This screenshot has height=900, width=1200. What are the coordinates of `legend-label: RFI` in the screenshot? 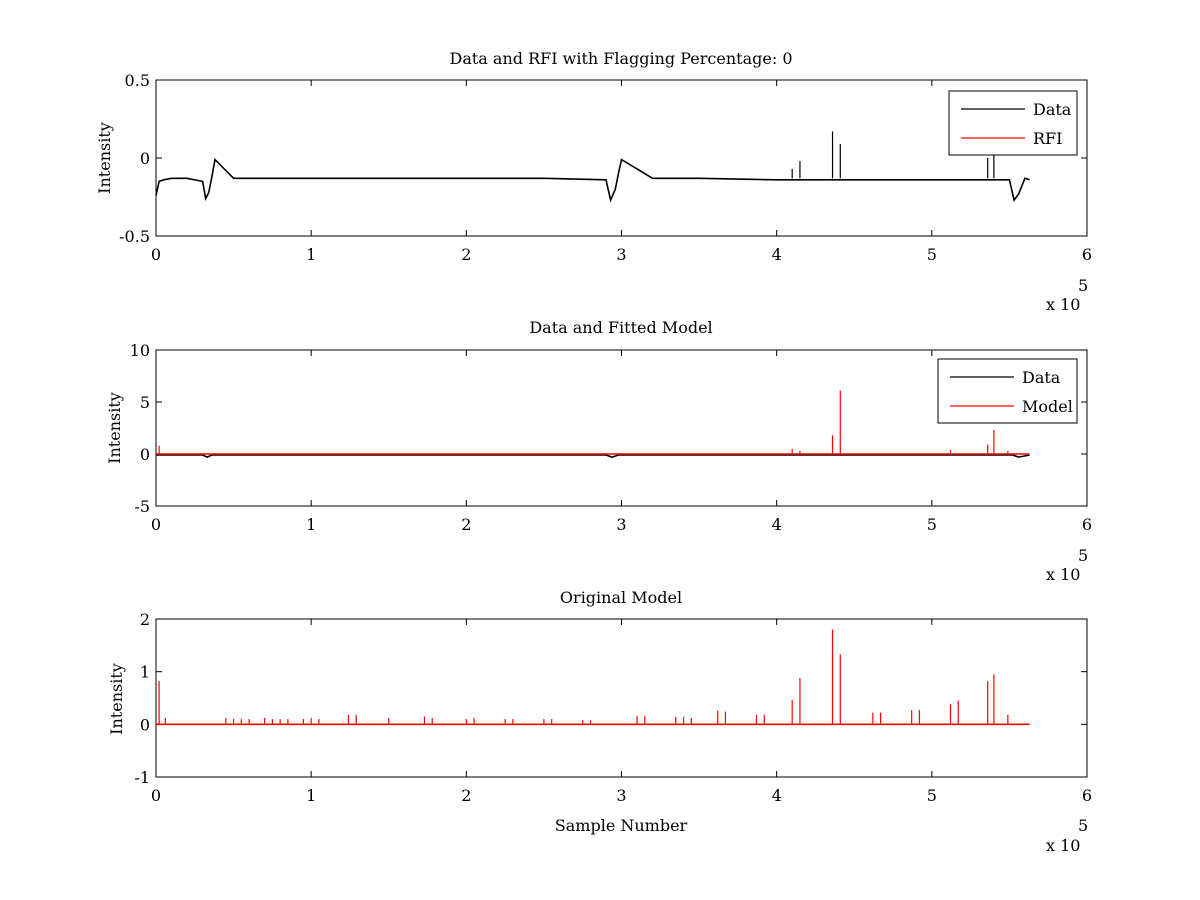 It's located at (1047, 138).